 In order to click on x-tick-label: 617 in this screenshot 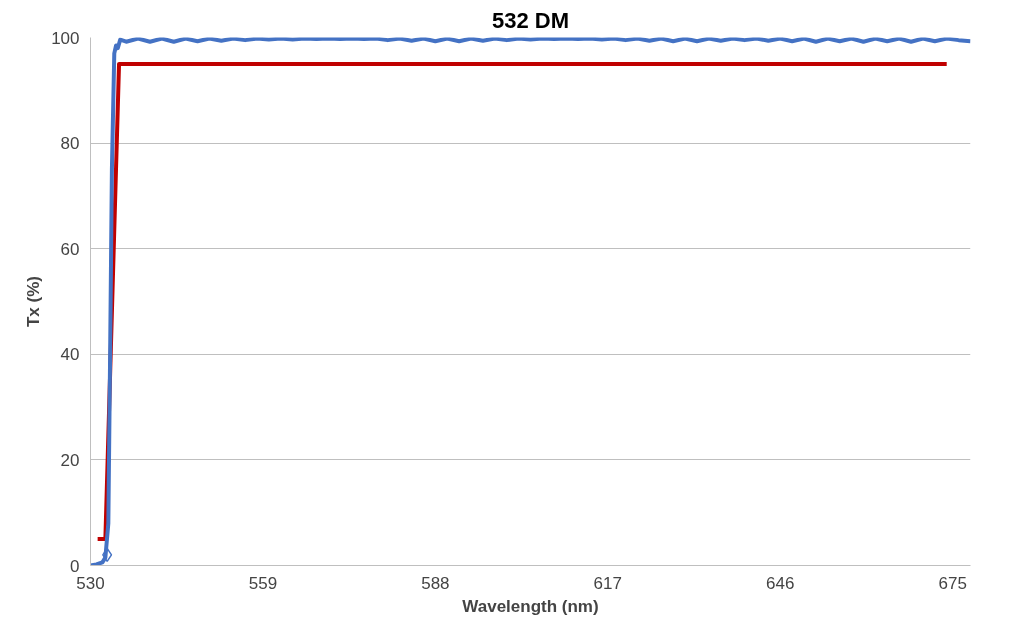, I will do `click(607, 583)`.